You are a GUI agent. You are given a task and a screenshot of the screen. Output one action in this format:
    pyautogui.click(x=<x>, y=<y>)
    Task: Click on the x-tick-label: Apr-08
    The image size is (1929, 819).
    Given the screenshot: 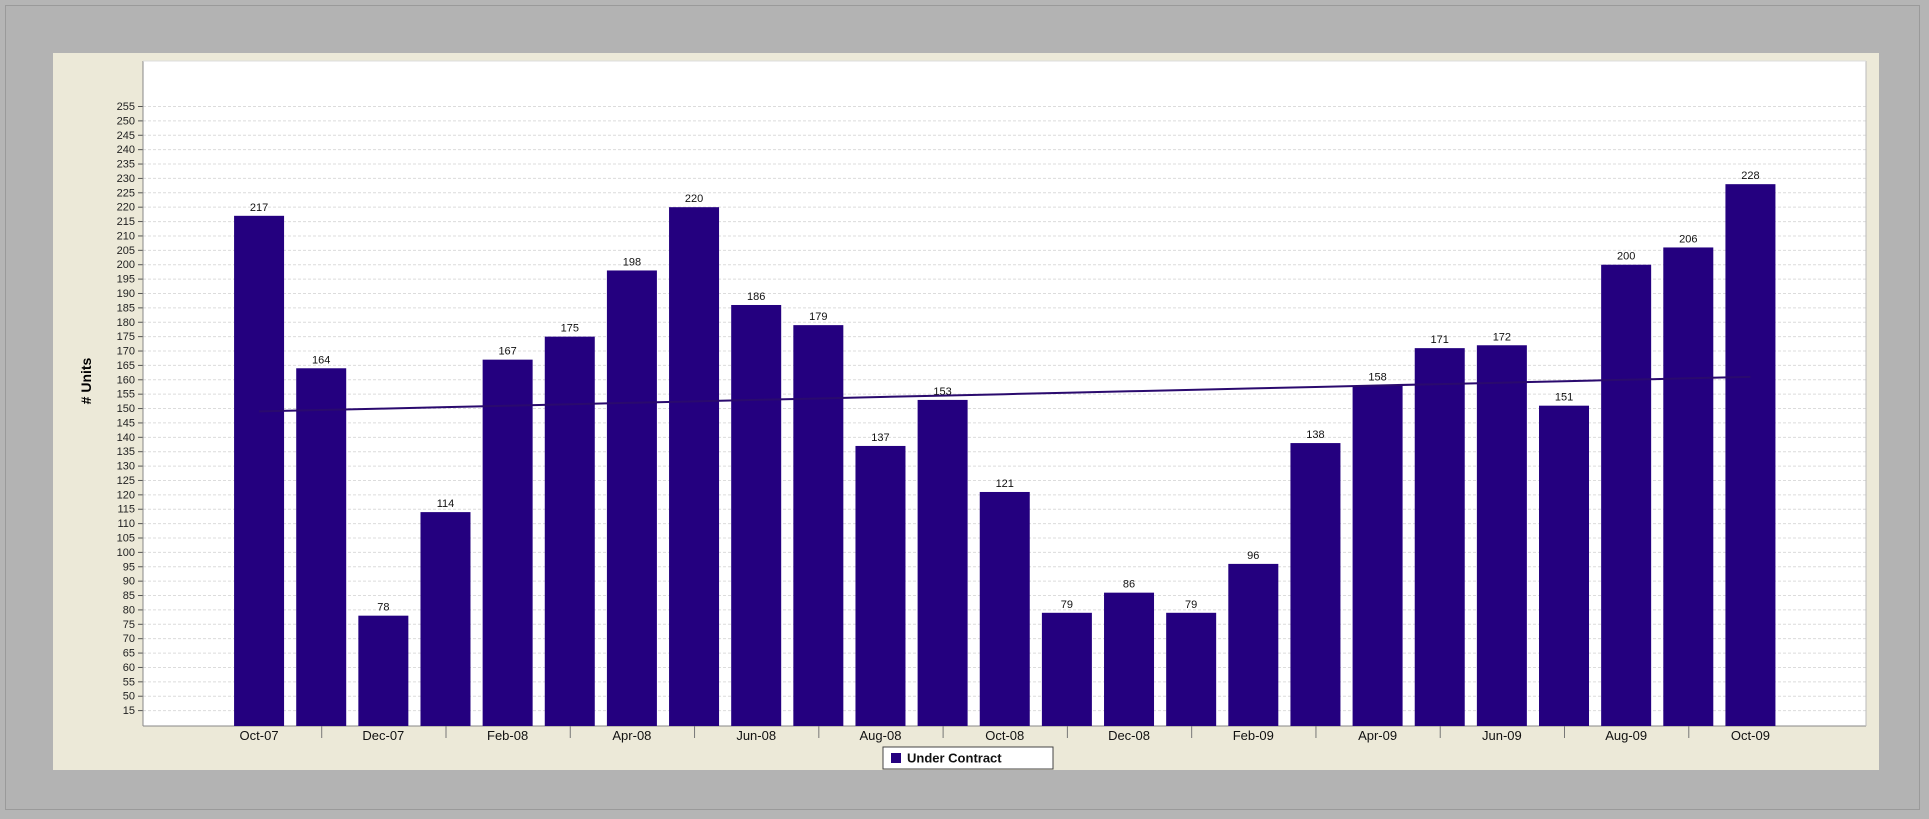 What is the action you would take?
    pyautogui.click(x=631, y=735)
    